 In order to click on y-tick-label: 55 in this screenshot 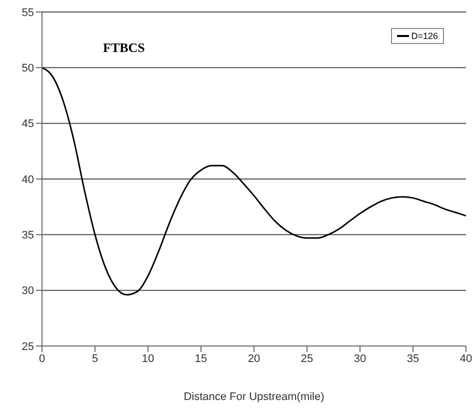, I will do `click(28, 12)`.